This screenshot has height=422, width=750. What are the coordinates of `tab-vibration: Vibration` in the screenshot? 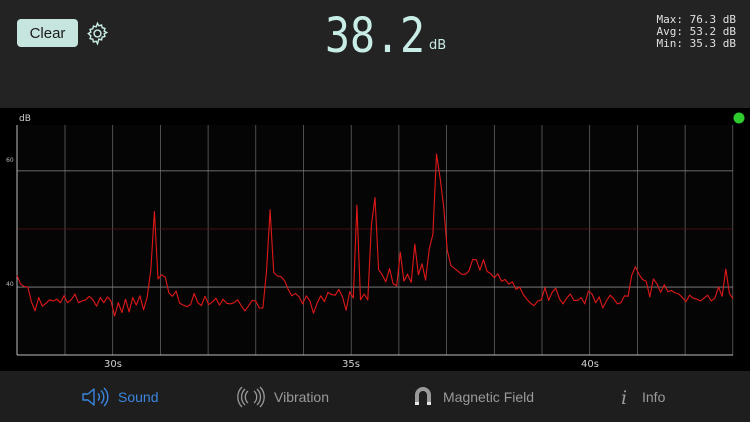 It's located at (282, 396).